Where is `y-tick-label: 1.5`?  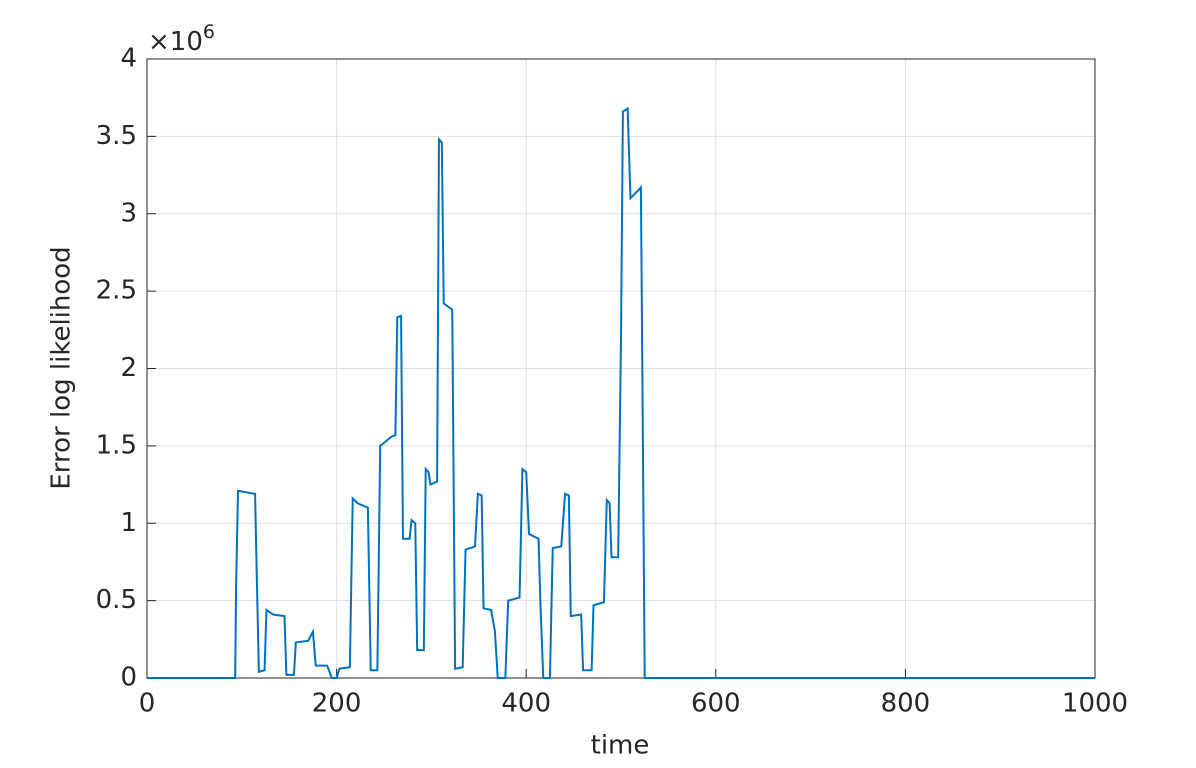
y-tick-label: 1.5 is located at coordinates (116, 445).